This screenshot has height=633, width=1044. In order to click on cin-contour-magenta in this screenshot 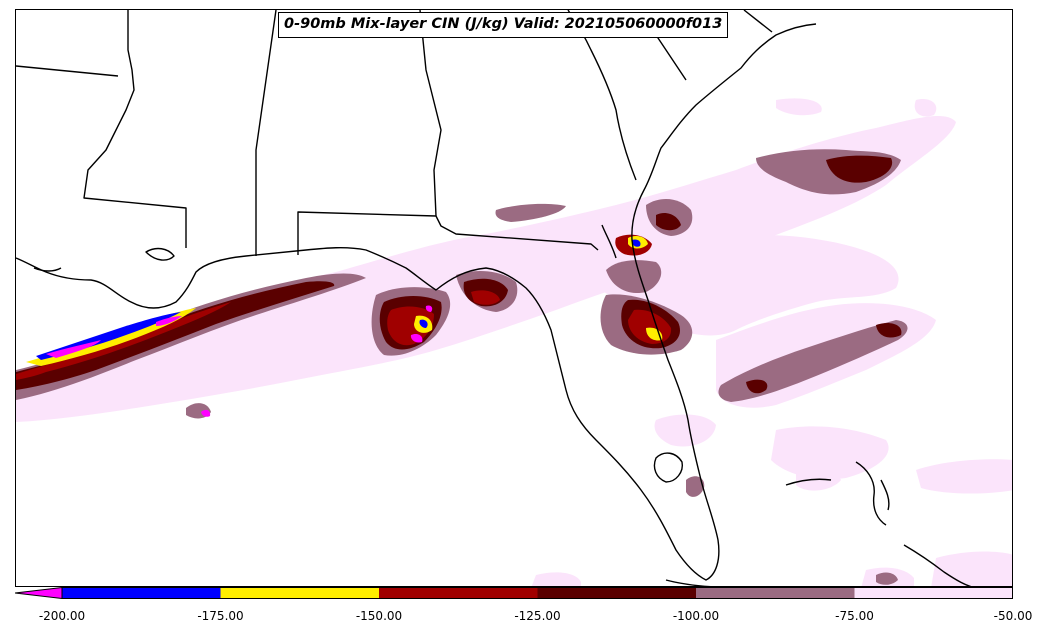, I will do `click(239, 361)`.